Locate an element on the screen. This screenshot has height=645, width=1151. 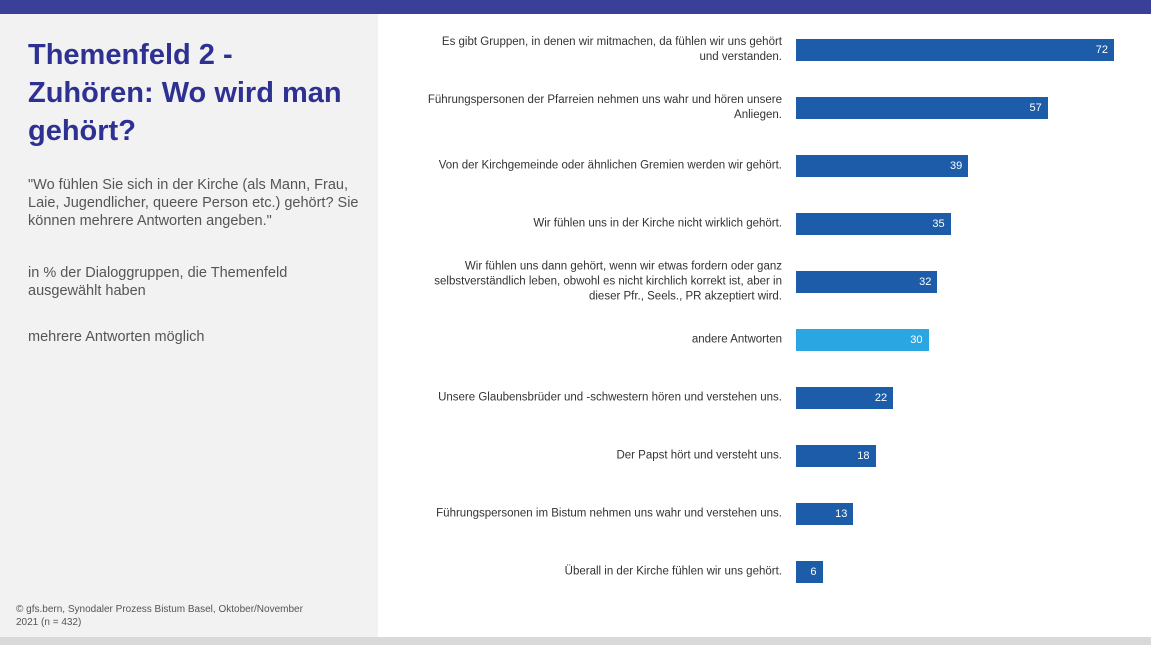
value-label: 32 is located at coordinates (925, 282).